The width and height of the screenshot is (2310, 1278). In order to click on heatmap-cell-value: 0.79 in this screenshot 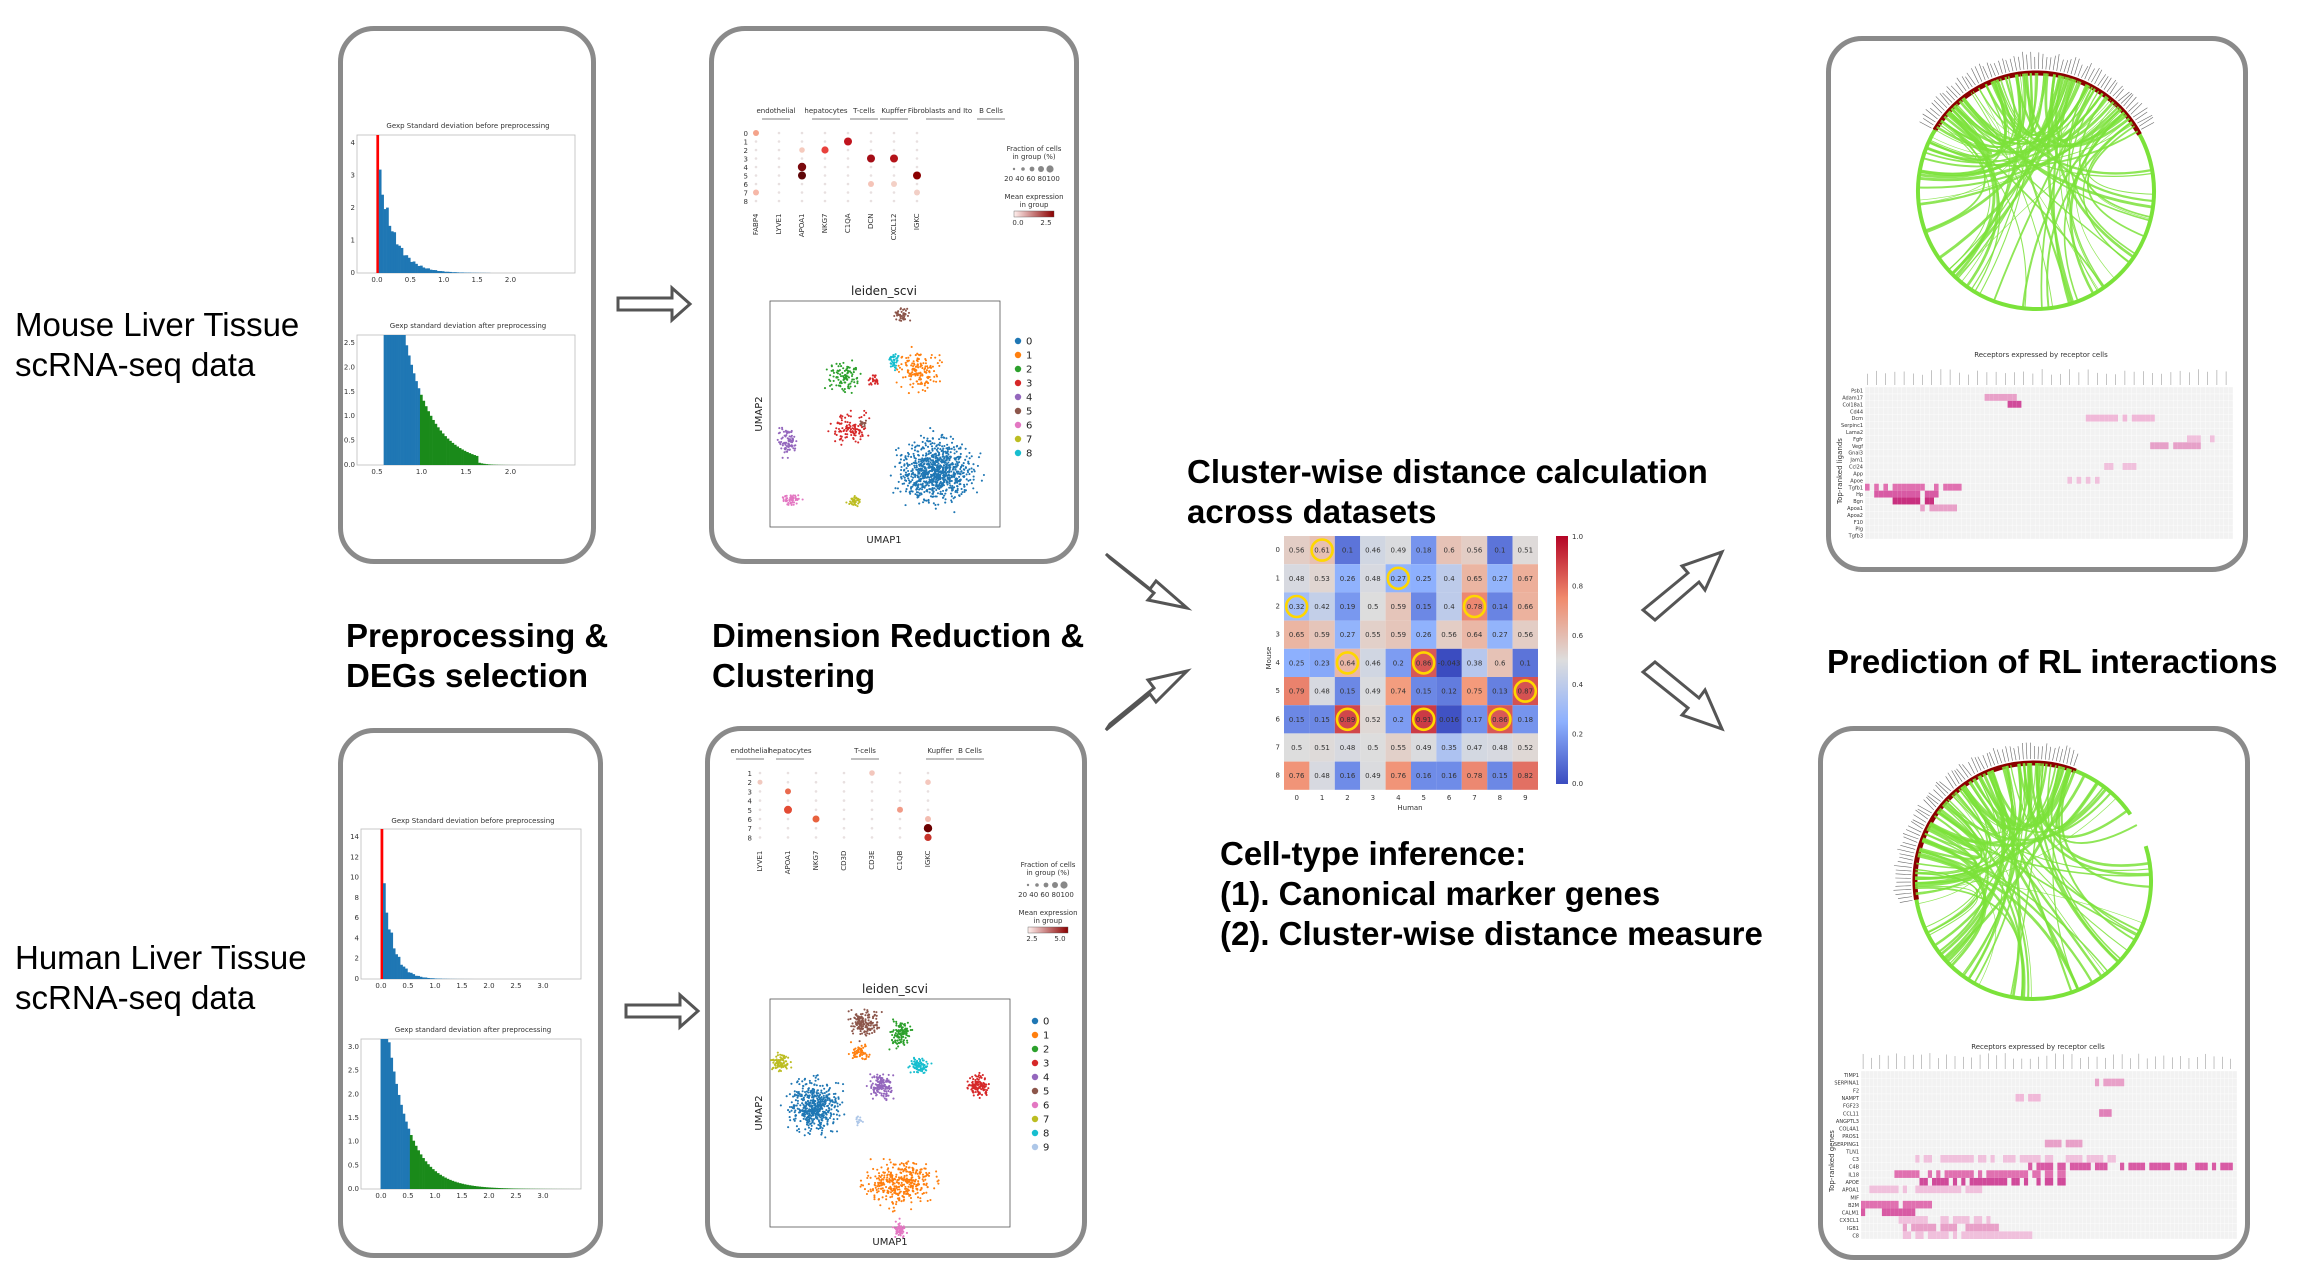, I will do `click(1297, 692)`.